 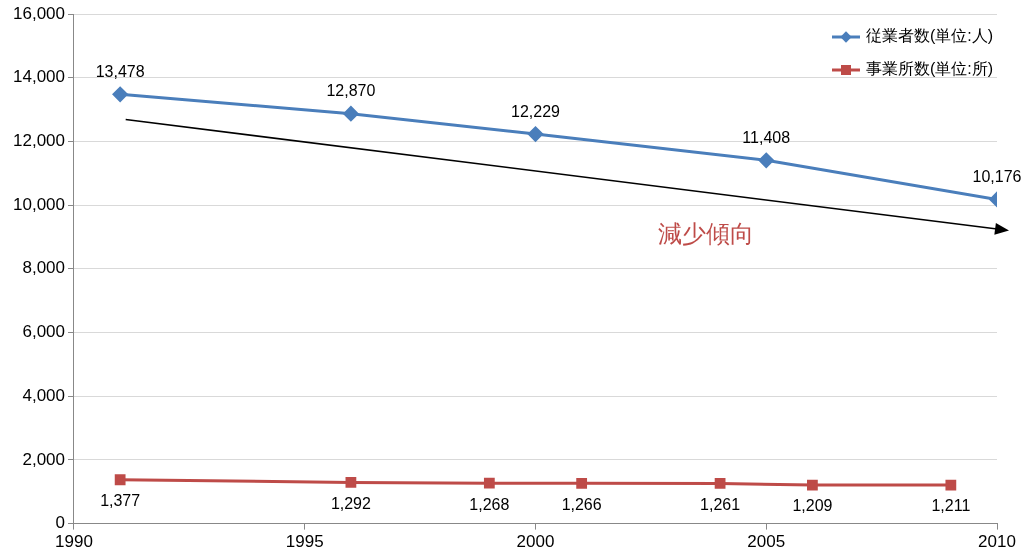 I want to click on data-label: 1,209, so click(x=812, y=506).